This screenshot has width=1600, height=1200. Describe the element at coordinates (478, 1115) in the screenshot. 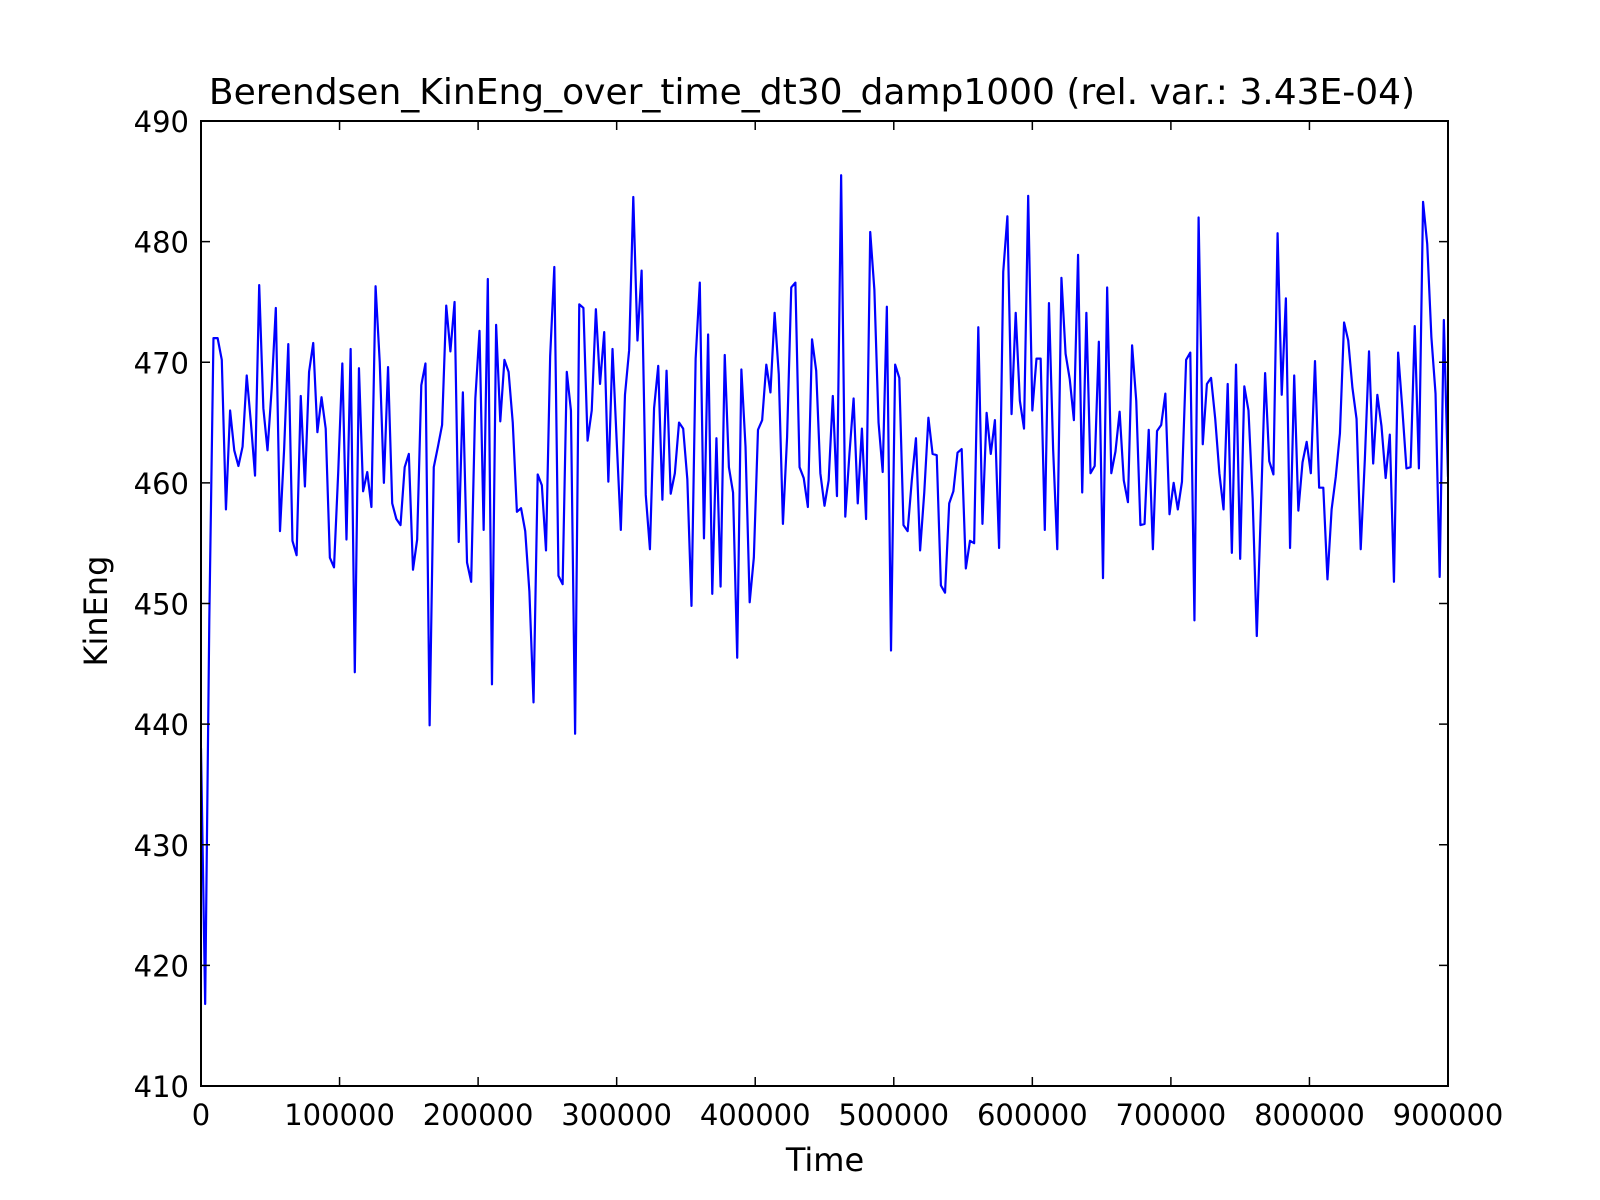

I see `x-tick-label: 200000` at that location.